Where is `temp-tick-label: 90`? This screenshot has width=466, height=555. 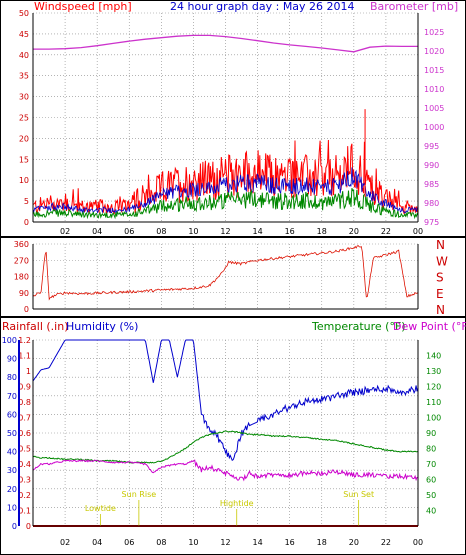 temp-tick-label: 90 is located at coordinates (431, 433).